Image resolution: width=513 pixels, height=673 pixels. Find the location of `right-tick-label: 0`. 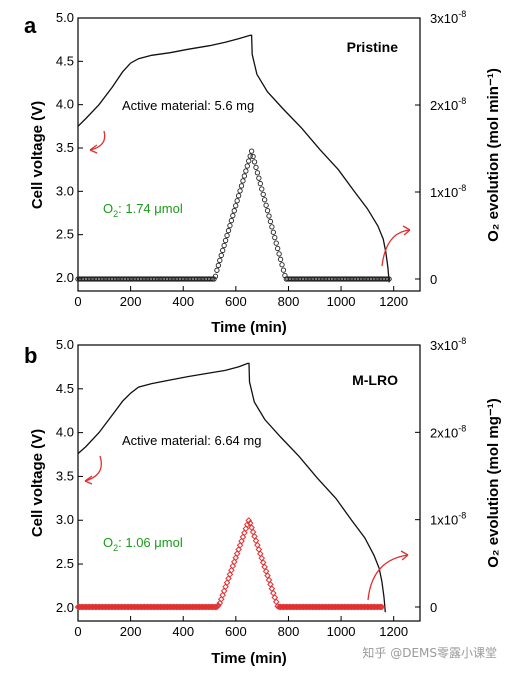

right-tick-label: 0 is located at coordinates (433, 607).